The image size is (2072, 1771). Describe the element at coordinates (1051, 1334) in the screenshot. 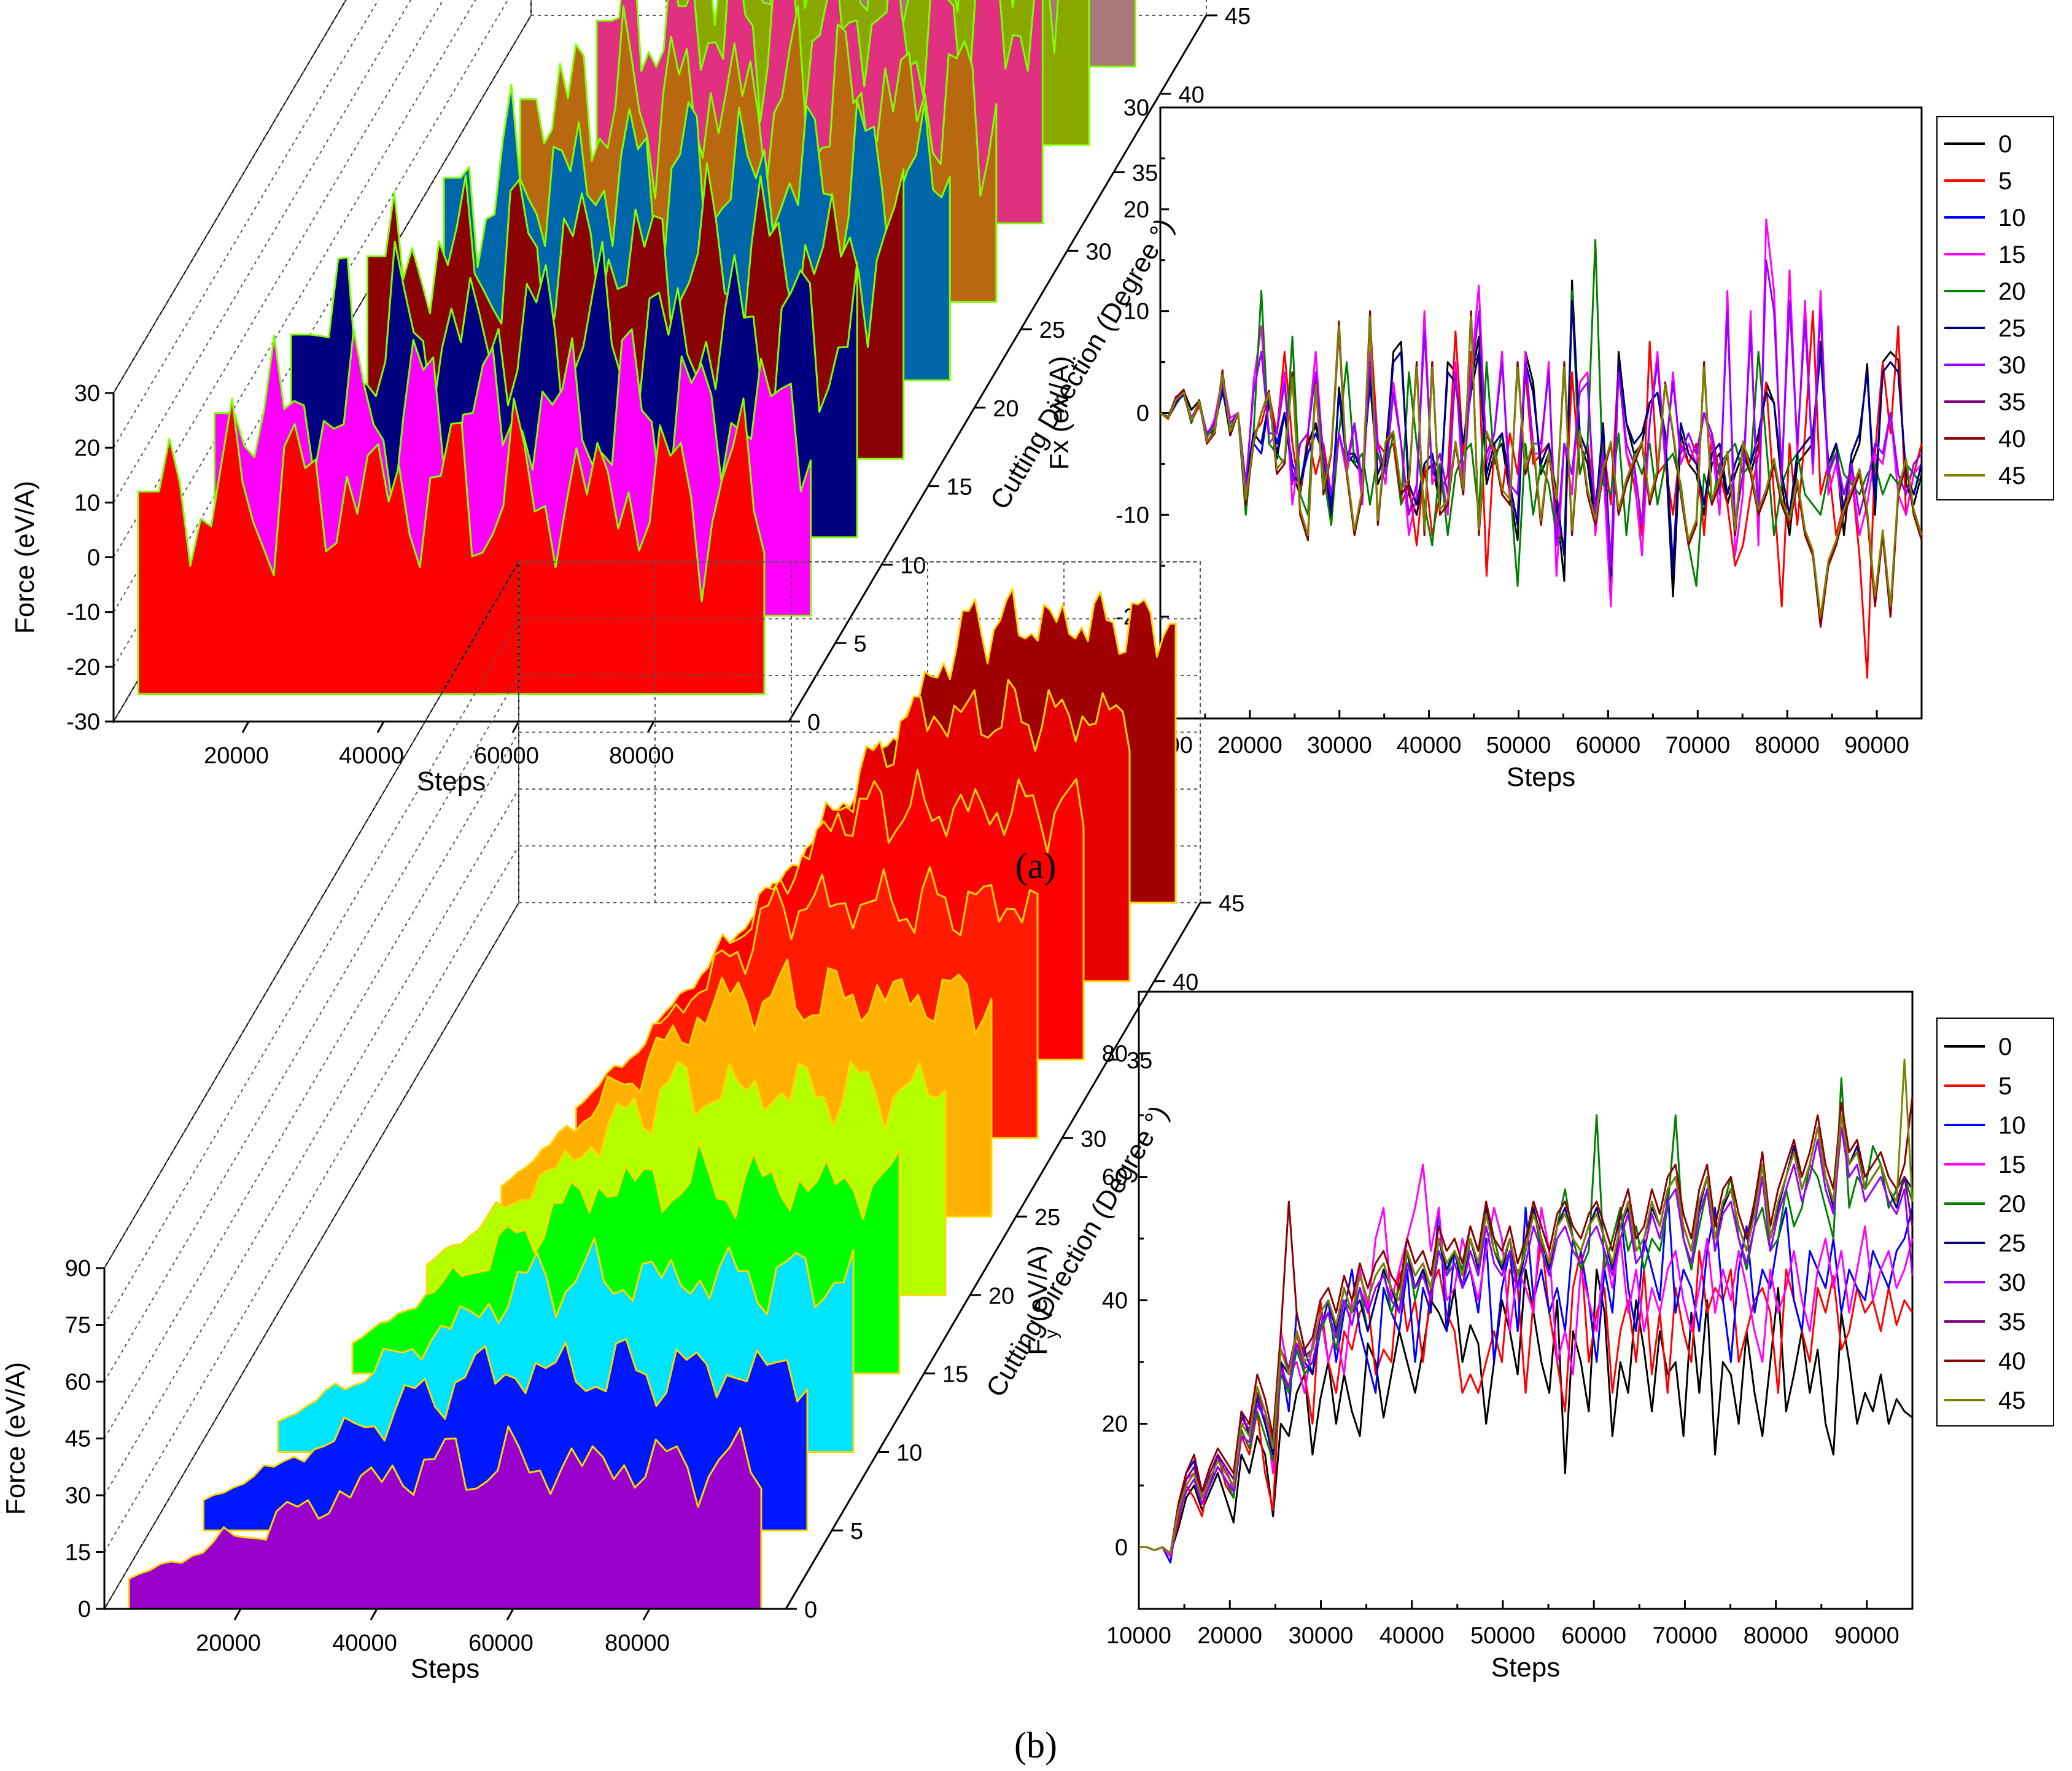

I see `y-axis-label-subscript: y` at that location.